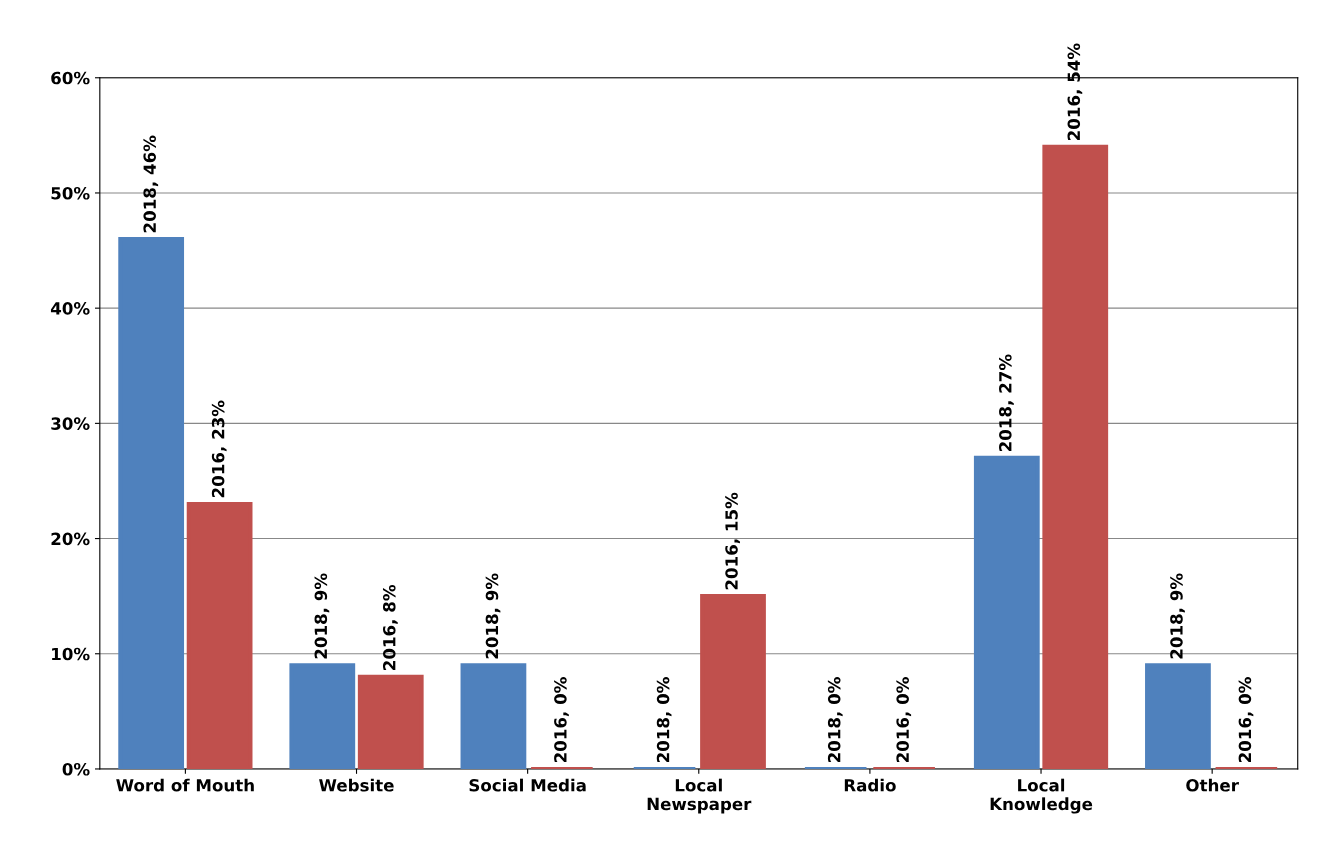 The width and height of the screenshot is (1331, 864). Describe the element at coordinates (870, 785) in the screenshot. I see `x-tick-label: Radio` at that location.